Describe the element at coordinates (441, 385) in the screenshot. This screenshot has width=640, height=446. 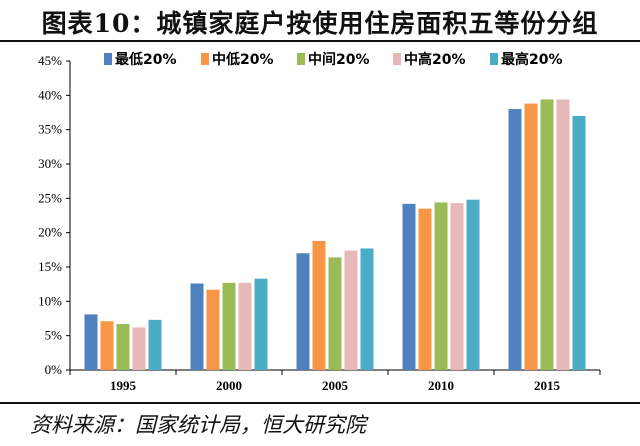
I see `x-tick-label: 2010` at that location.